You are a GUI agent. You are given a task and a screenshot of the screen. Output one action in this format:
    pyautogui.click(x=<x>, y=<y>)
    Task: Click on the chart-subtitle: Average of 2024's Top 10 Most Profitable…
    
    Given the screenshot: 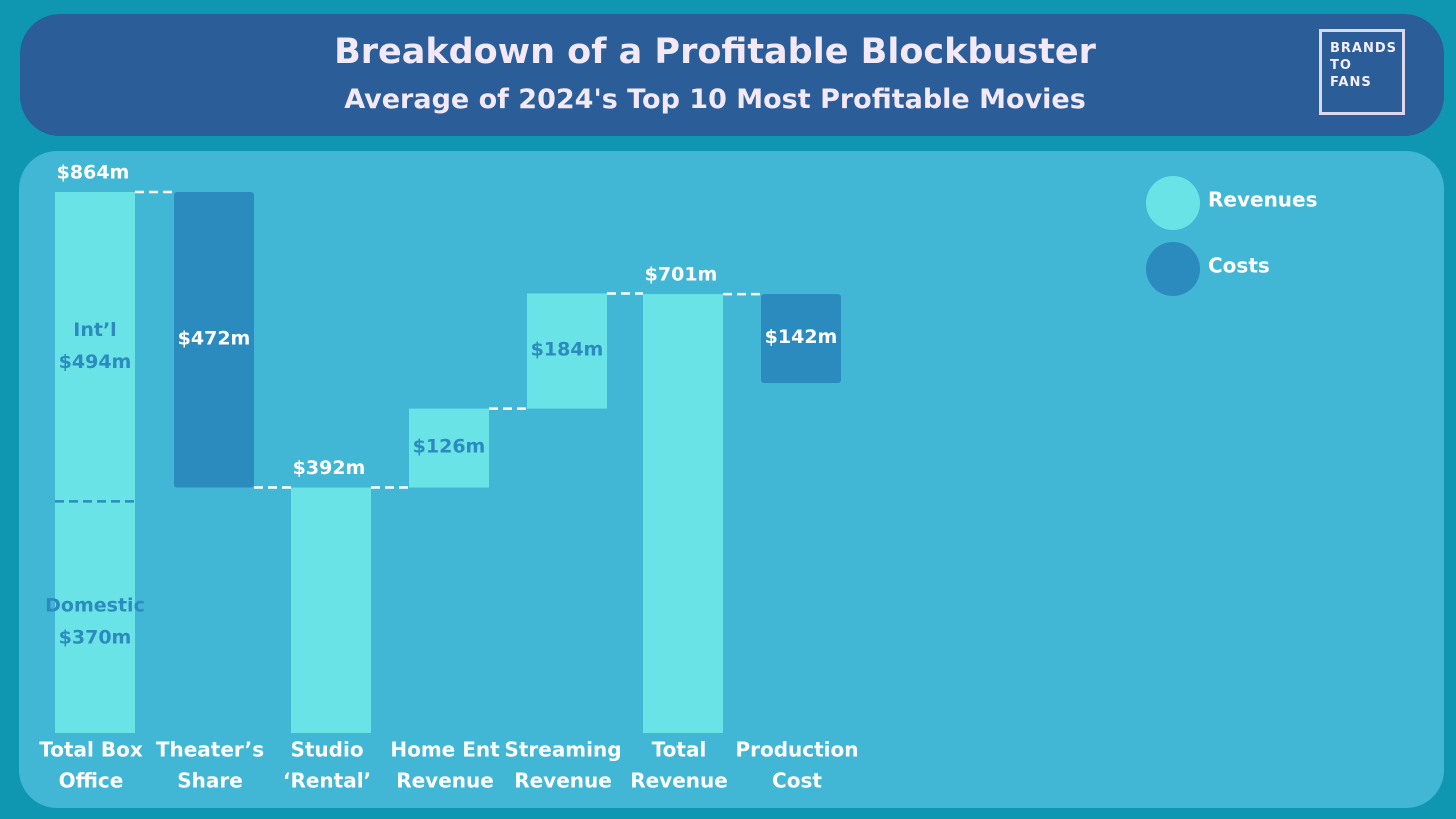 What is the action you would take?
    pyautogui.click(x=715, y=99)
    